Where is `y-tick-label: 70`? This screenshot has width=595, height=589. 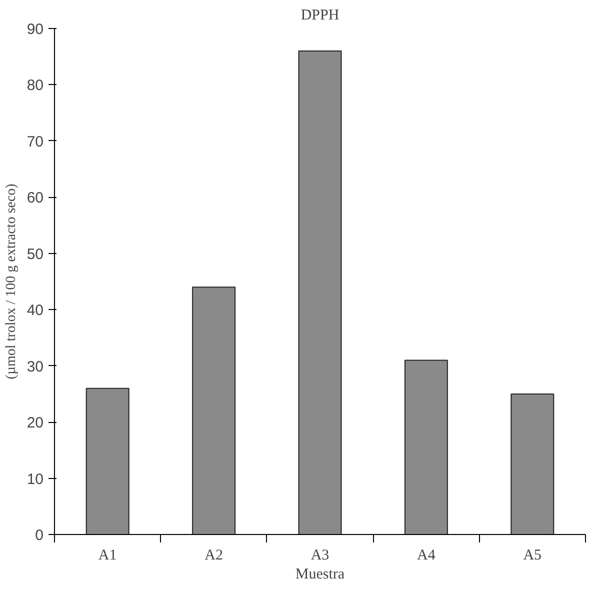 y-tick-label: 70 is located at coordinates (35, 141).